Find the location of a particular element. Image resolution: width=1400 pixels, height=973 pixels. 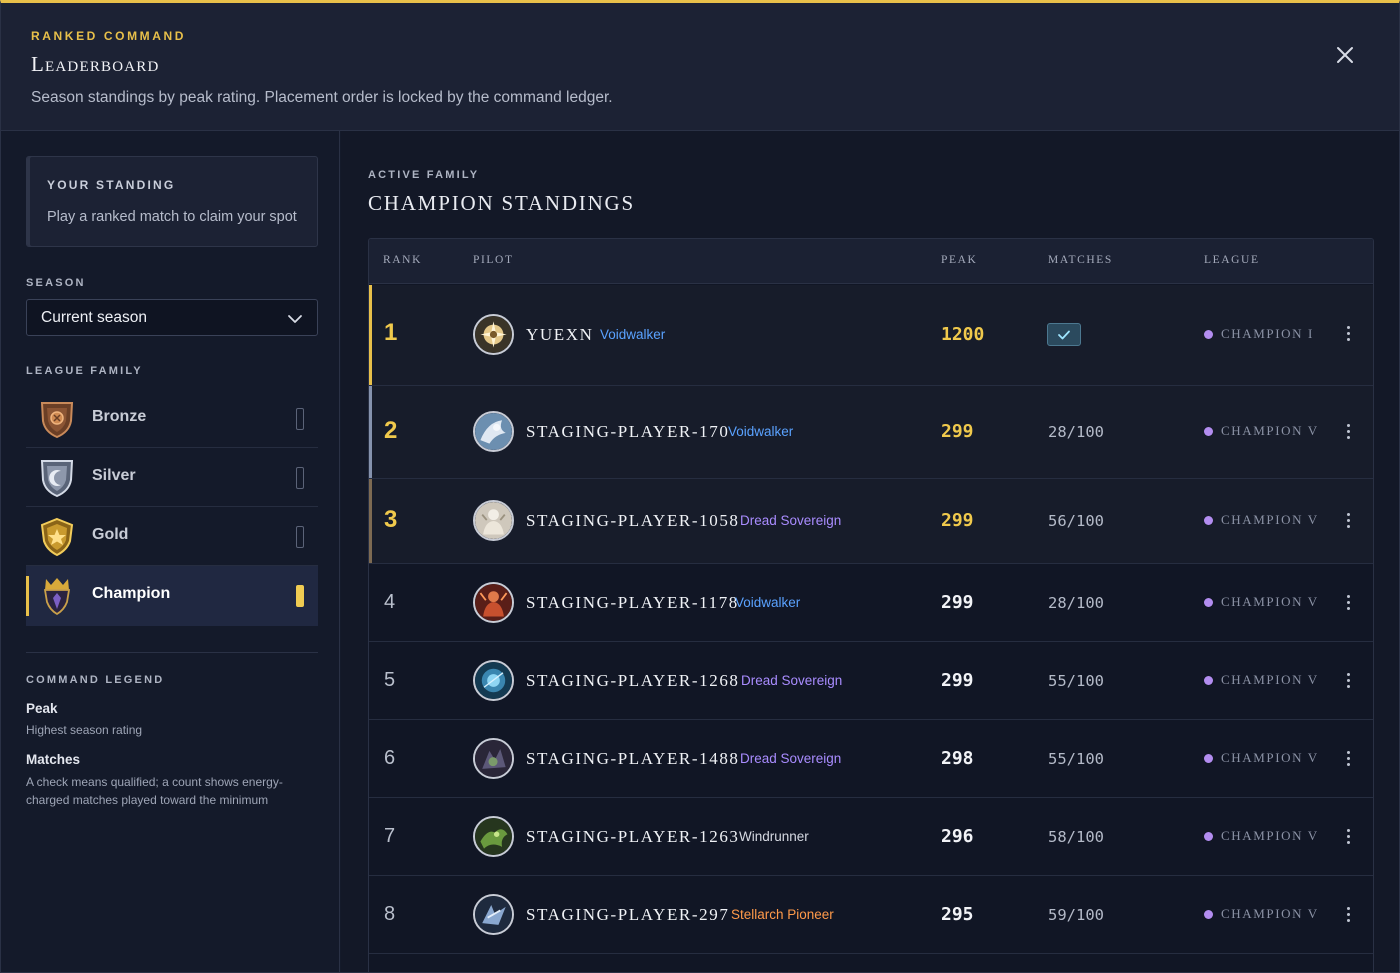

family-name: Gold is located at coordinates (110, 534).